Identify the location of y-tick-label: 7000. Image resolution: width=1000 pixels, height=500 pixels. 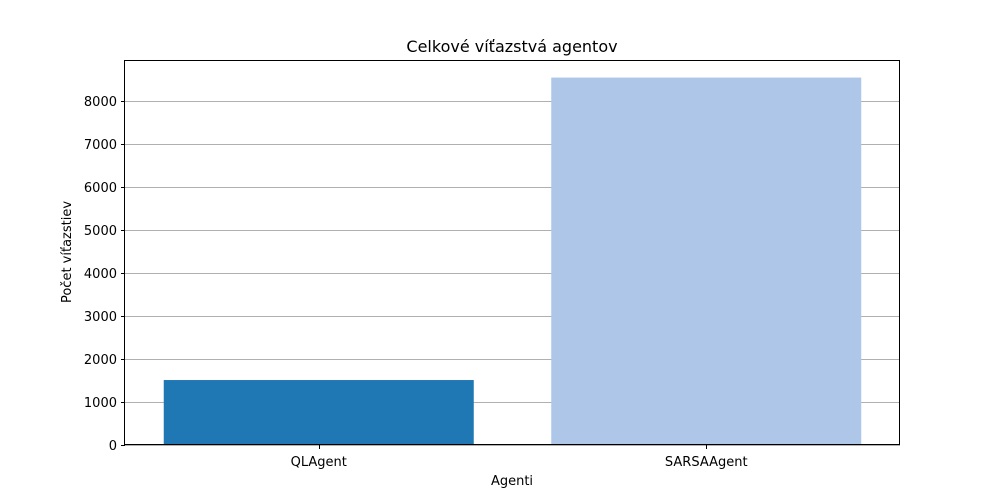
(100, 145).